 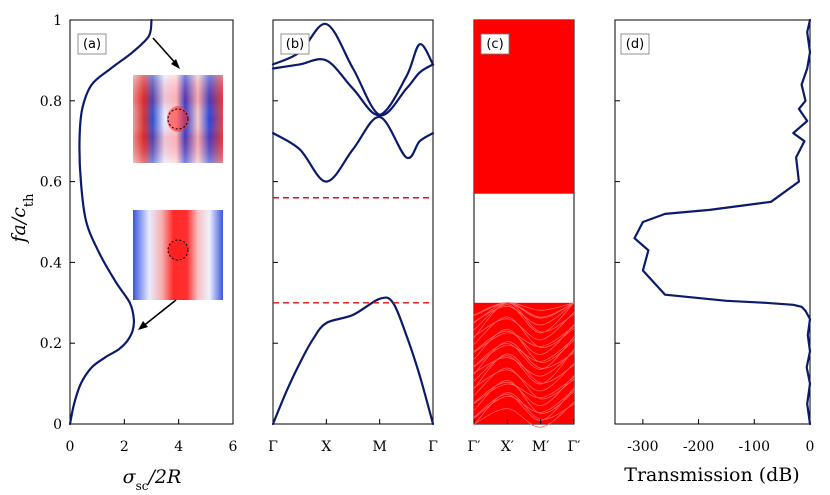 I want to click on panel-d-label-box, so click(x=635, y=44).